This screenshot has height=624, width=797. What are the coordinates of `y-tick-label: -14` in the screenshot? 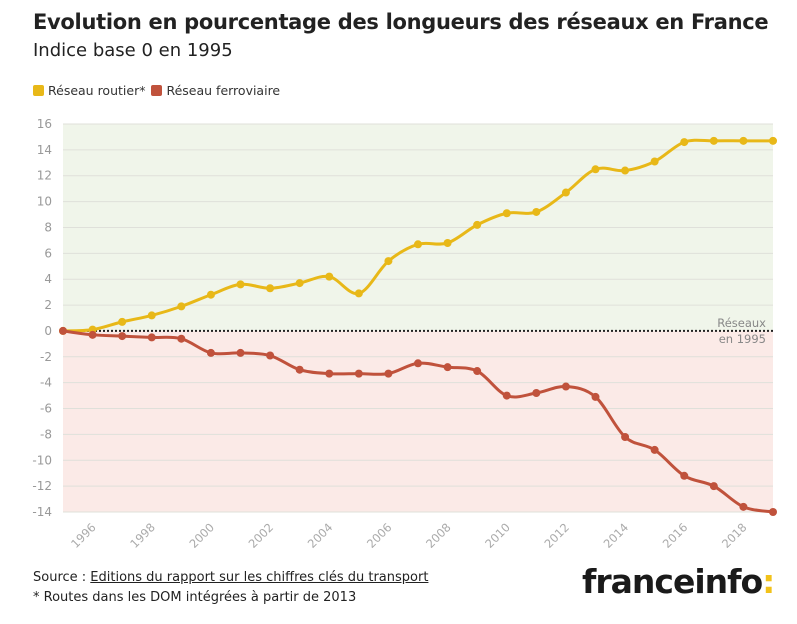 It's located at (42, 512).